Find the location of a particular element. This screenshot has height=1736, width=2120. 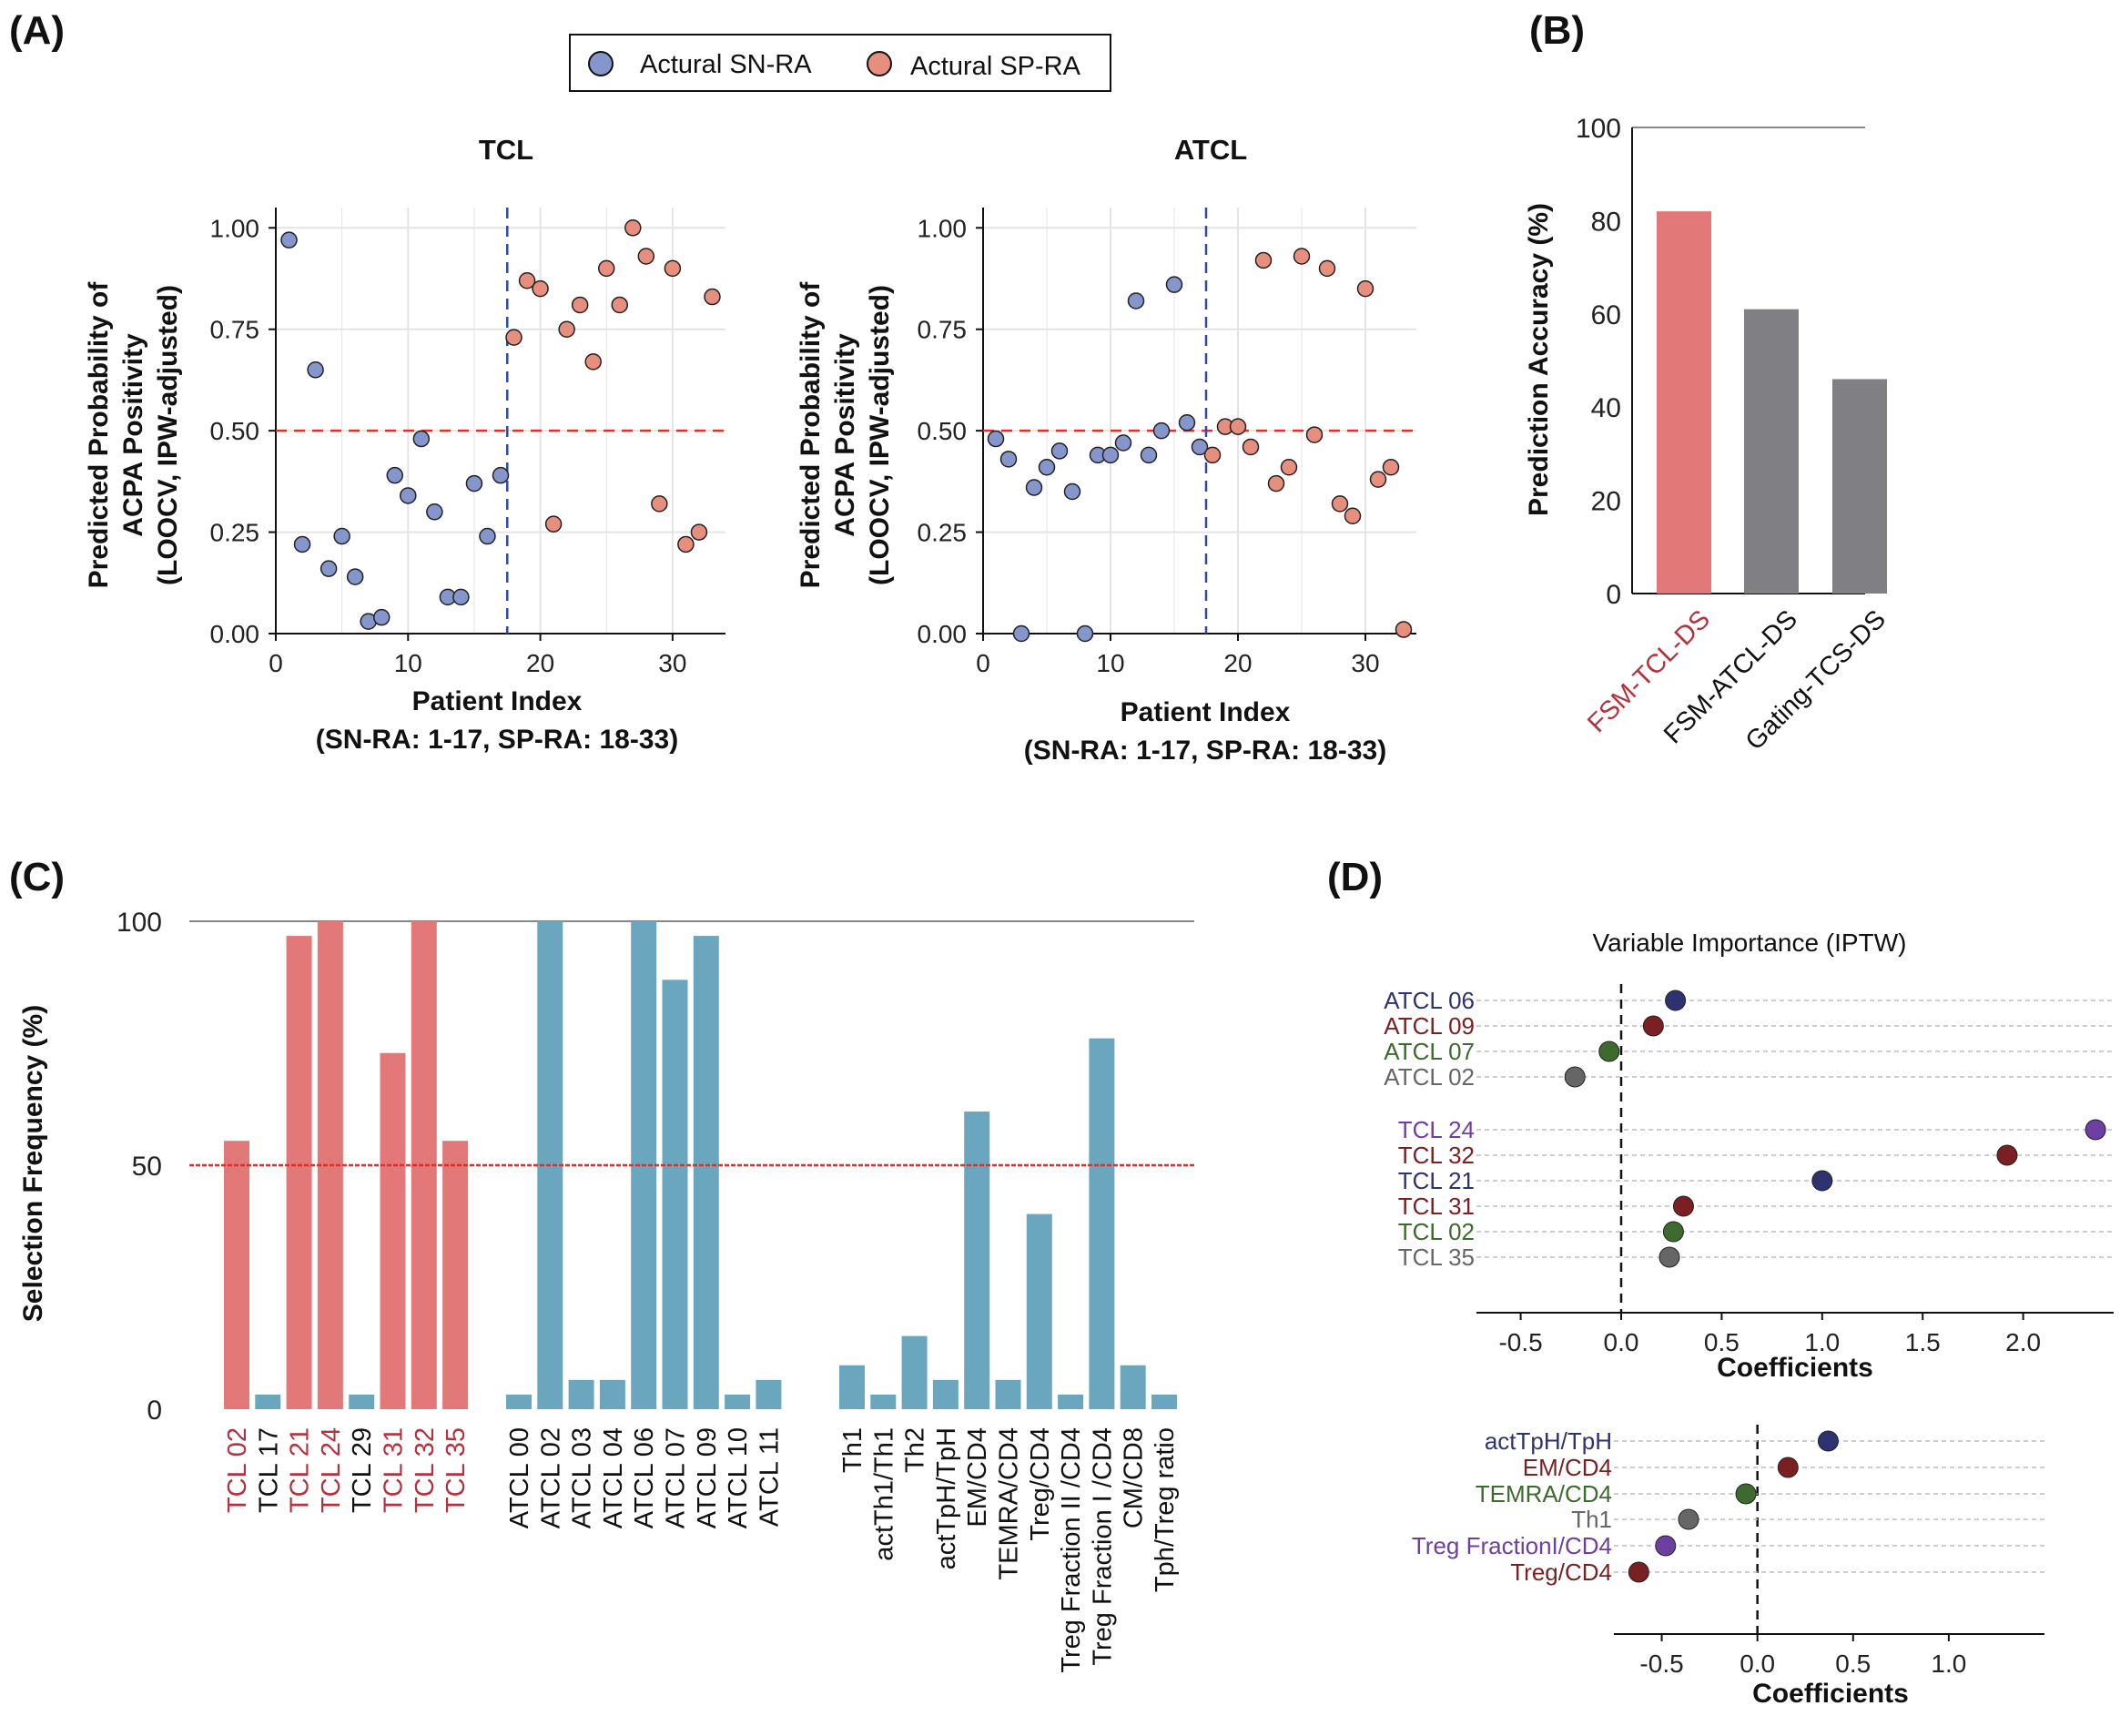

imp2-row-label: Treg FractionI/CD4 is located at coordinates (1512, 1545).